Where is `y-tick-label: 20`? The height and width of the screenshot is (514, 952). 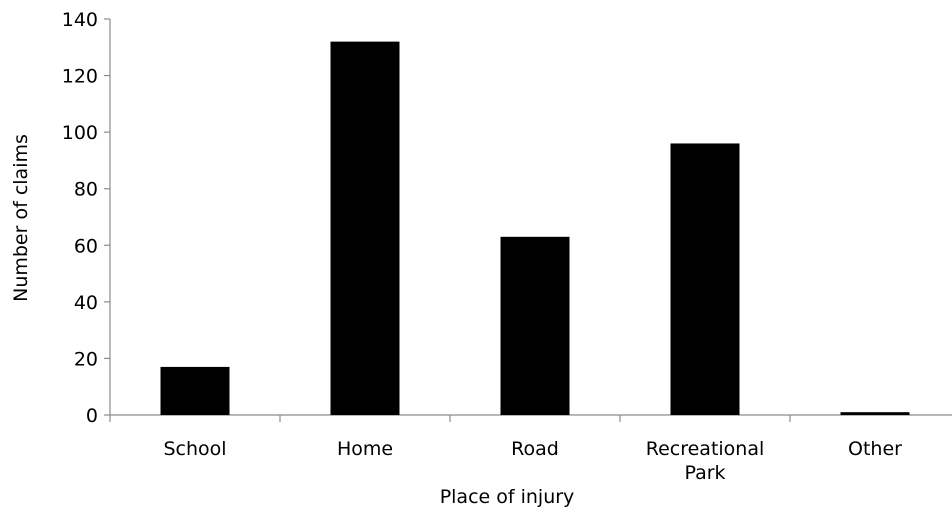 y-tick-label: 20 is located at coordinates (86, 359).